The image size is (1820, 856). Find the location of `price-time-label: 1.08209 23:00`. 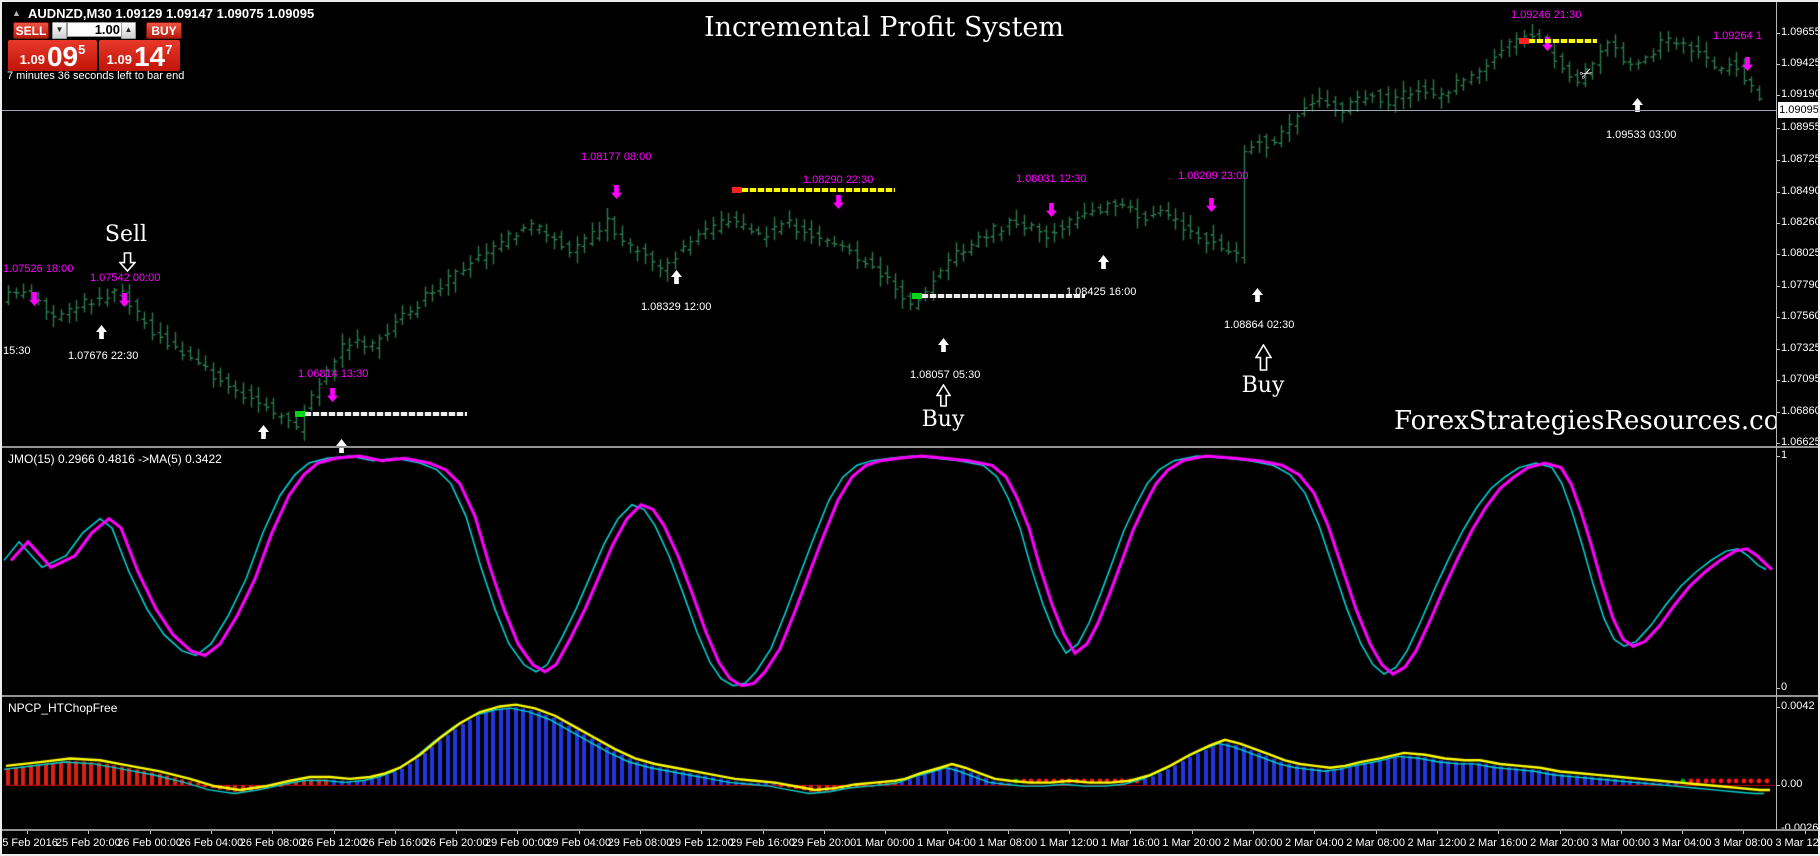

price-time-label: 1.08209 23:00 is located at coordinates (1213, 176).